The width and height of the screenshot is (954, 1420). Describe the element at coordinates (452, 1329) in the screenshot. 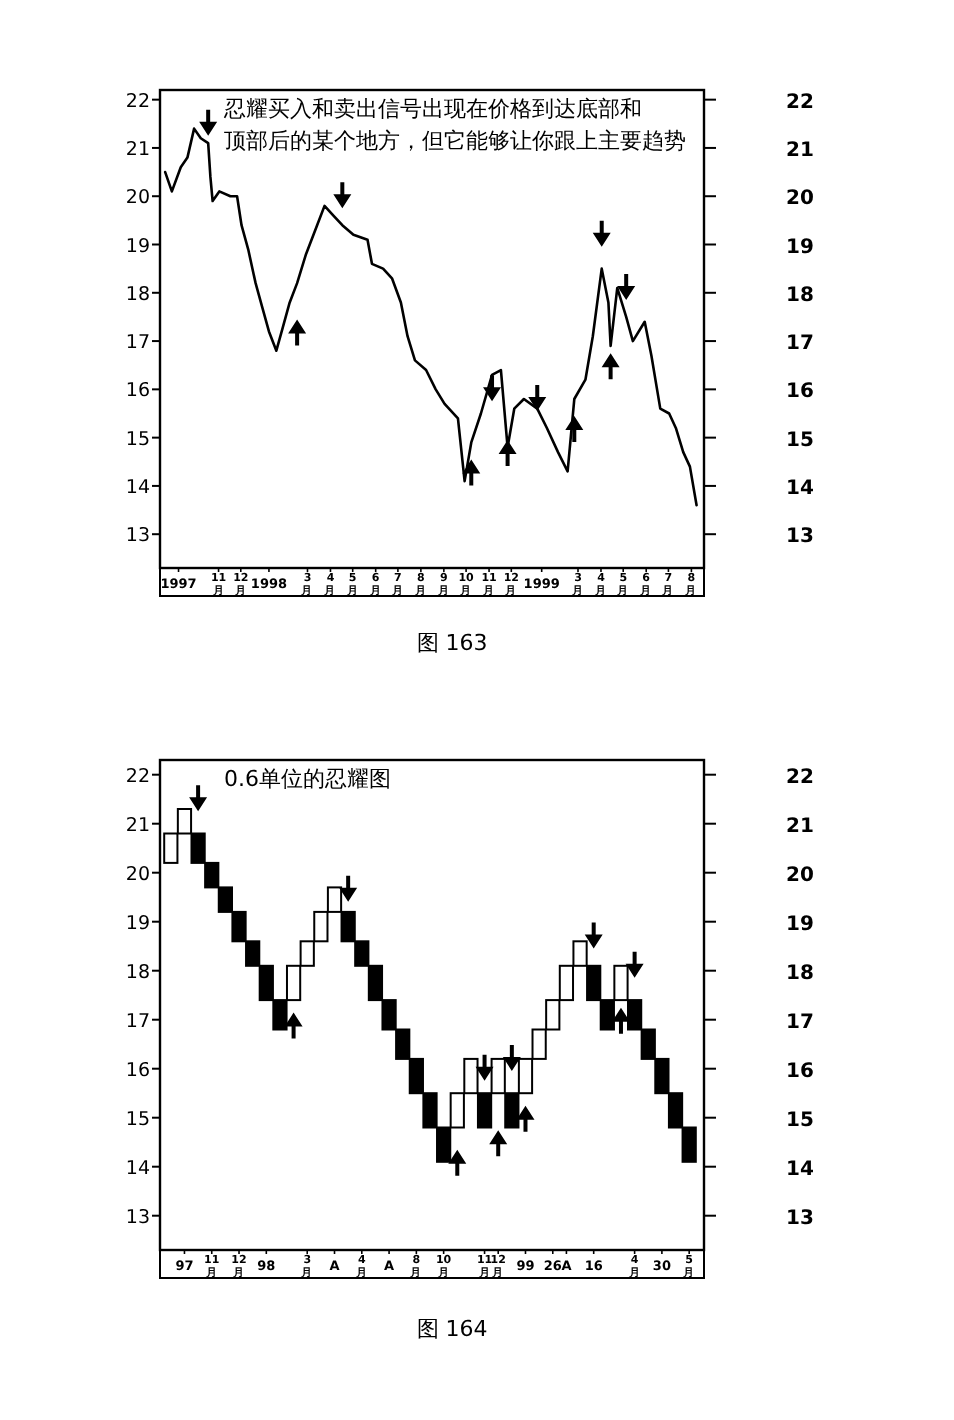

I see `caption: 图 164` at that location.